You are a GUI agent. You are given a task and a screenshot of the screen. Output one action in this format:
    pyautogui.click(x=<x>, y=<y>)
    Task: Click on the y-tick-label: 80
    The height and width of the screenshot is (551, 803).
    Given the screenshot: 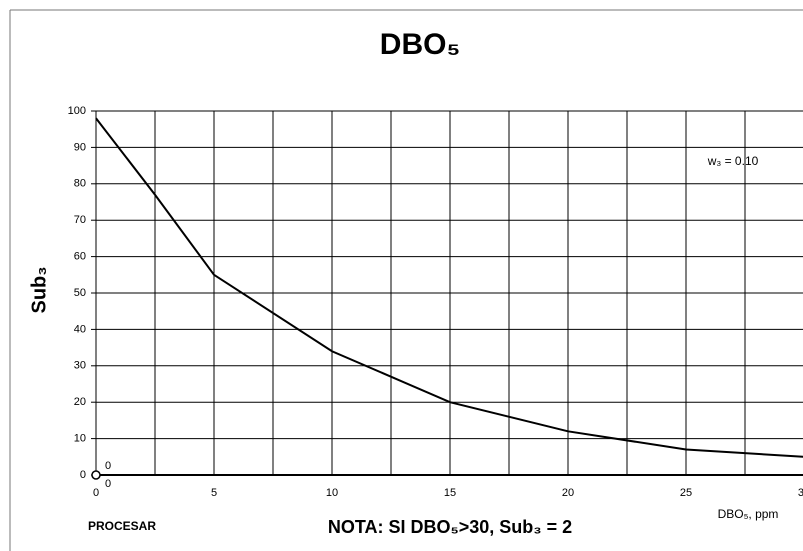 What is the action you would take?
    pyautogui.click(x=80, y=184)
    